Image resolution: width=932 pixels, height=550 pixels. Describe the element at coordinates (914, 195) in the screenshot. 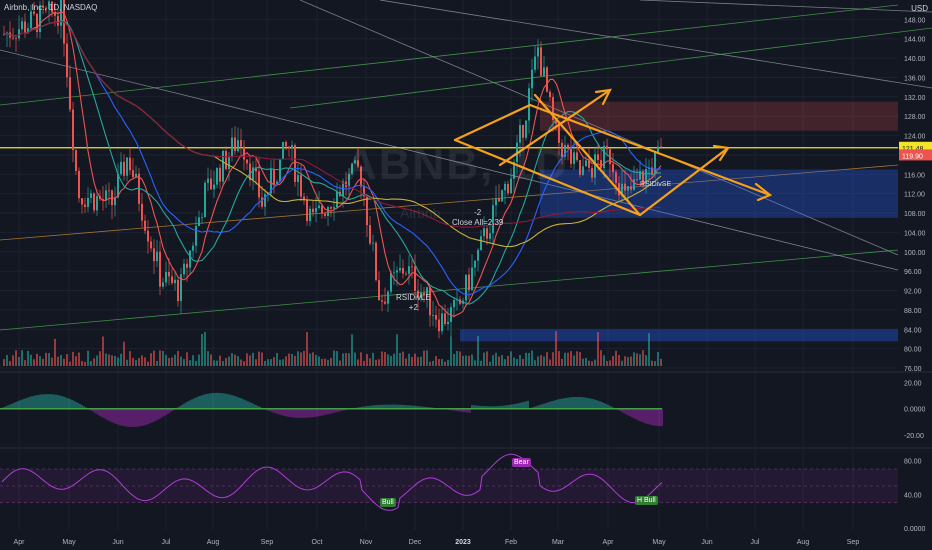

I see `y-tick-label: 112.00` at that location.